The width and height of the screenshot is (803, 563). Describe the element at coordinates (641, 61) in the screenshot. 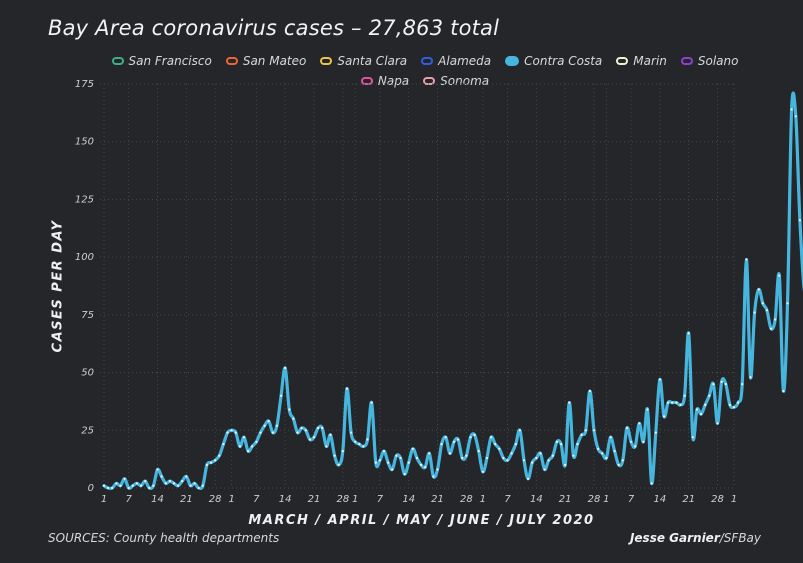

I see `legend-item-marin: Marin` at that location.